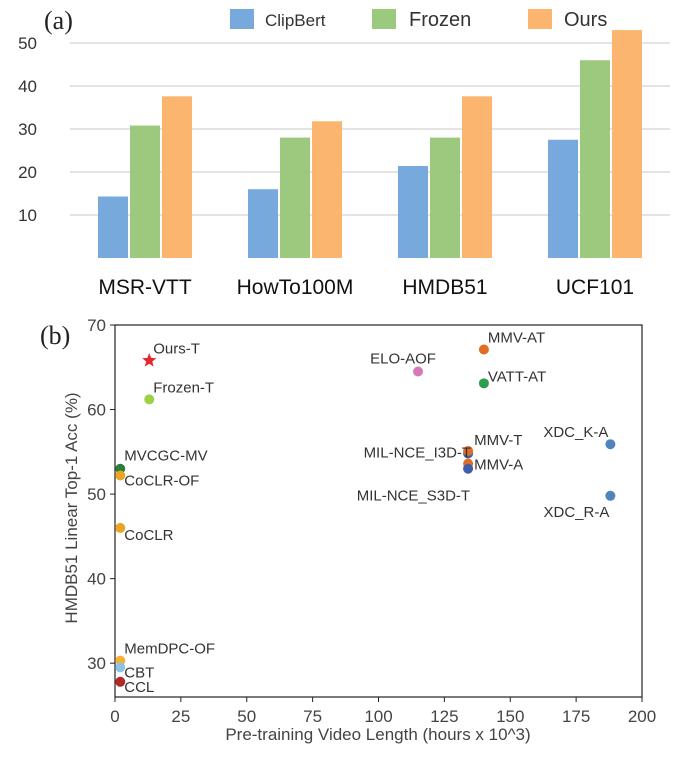 The width and height of the screenshot is (686, 757). Describe the element at coordinates (177, 177) in the screenshot. I see `bar-ours-msr-vtt` at that location.